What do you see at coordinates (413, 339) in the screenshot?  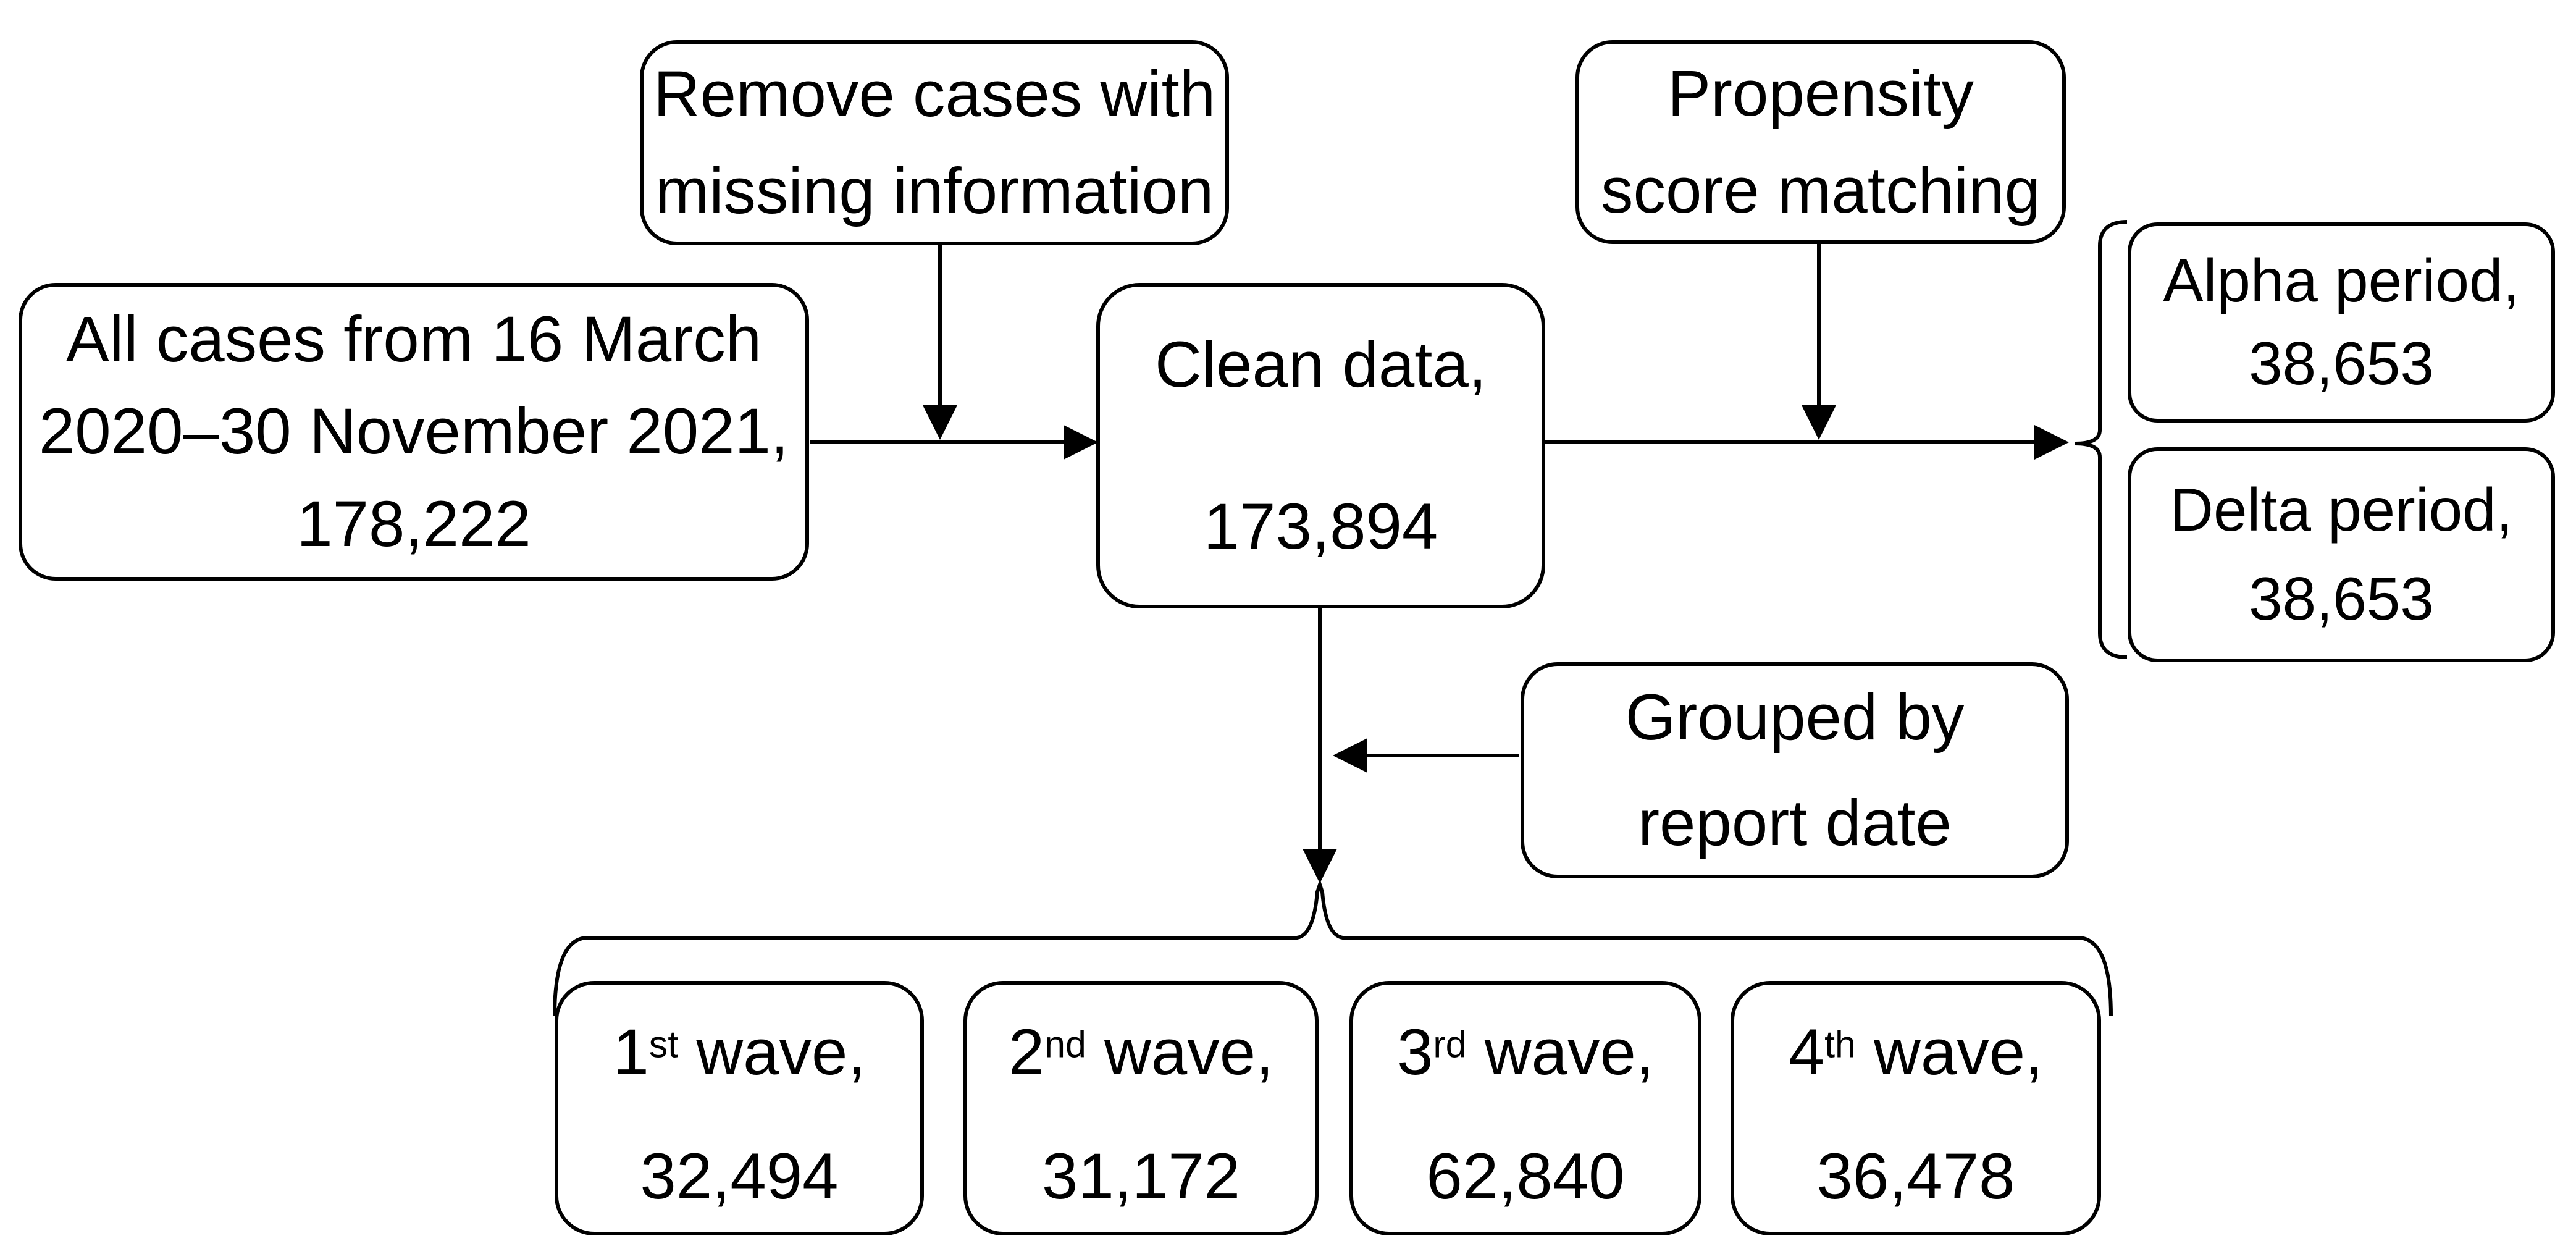 I see `all-cases-line1: All cases from 16 March` at bounding box center [413, 339].